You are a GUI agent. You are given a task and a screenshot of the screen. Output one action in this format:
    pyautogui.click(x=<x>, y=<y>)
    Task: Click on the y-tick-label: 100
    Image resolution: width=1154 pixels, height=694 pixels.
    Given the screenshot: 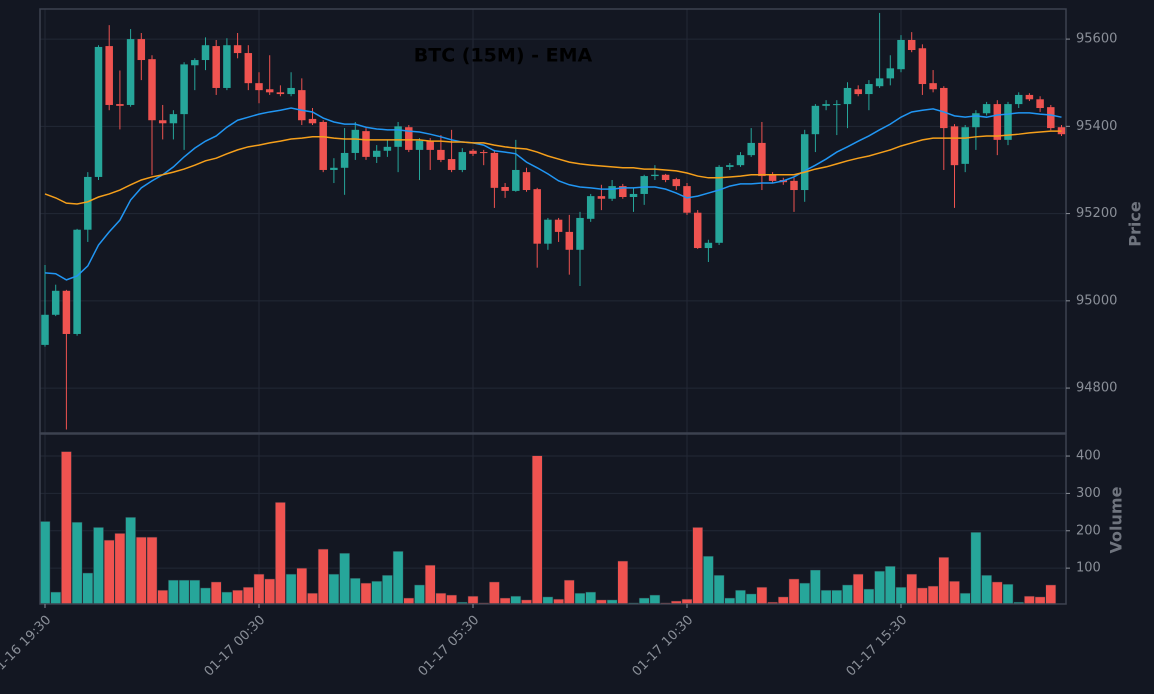 What is the action you would take?
    pyautogui.click(x=1088, y=568)
    